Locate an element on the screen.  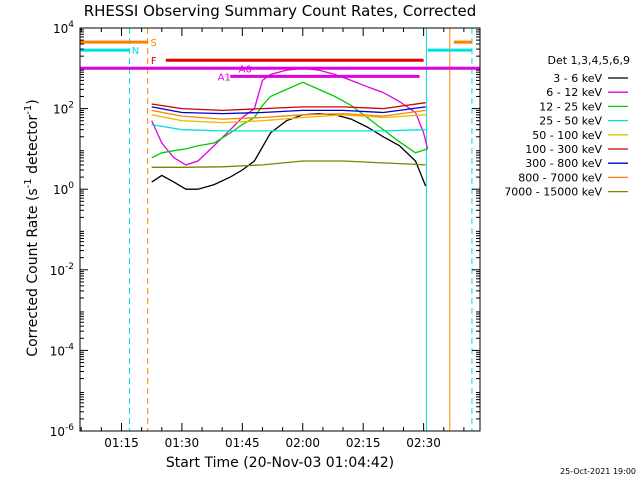
footer-date: 25-Oct-2021 19:00 is located at coordinates (598, 471).